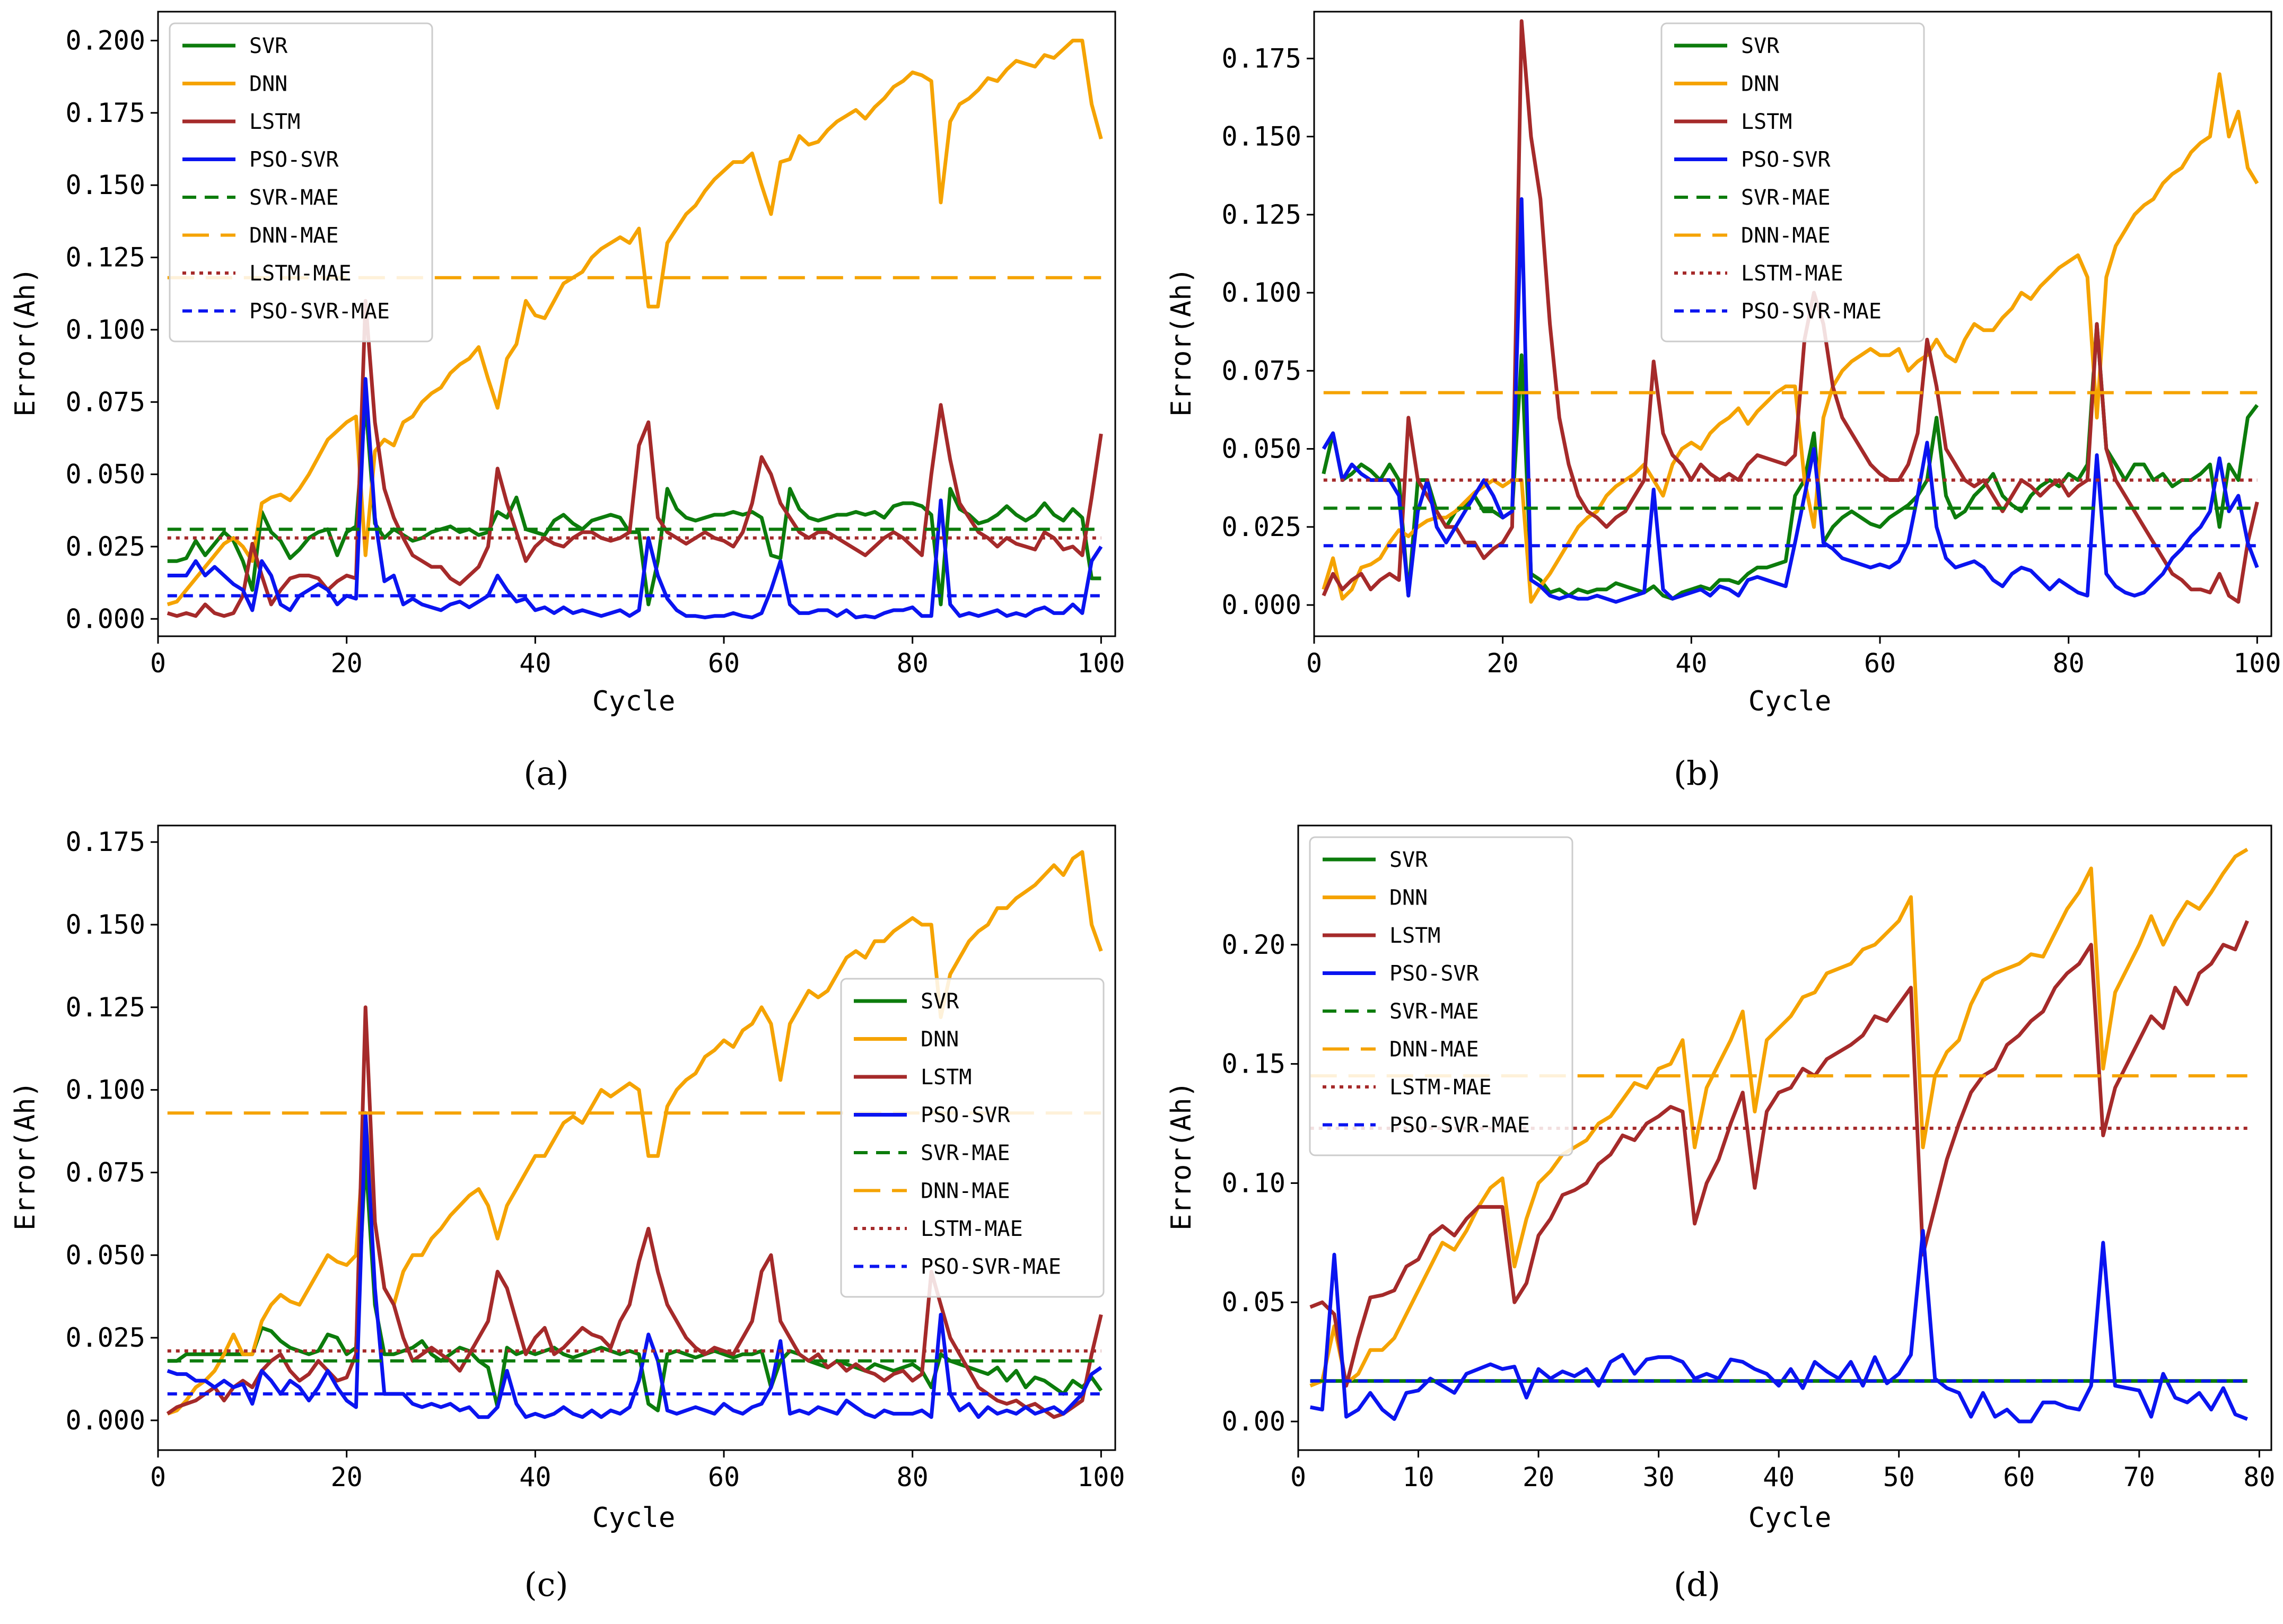 The image size is (2283, 1624). Describe the element at coordinates (1414, 936) in the screenshot. I see `legend-label-lstm-d: LSTM` at that location.